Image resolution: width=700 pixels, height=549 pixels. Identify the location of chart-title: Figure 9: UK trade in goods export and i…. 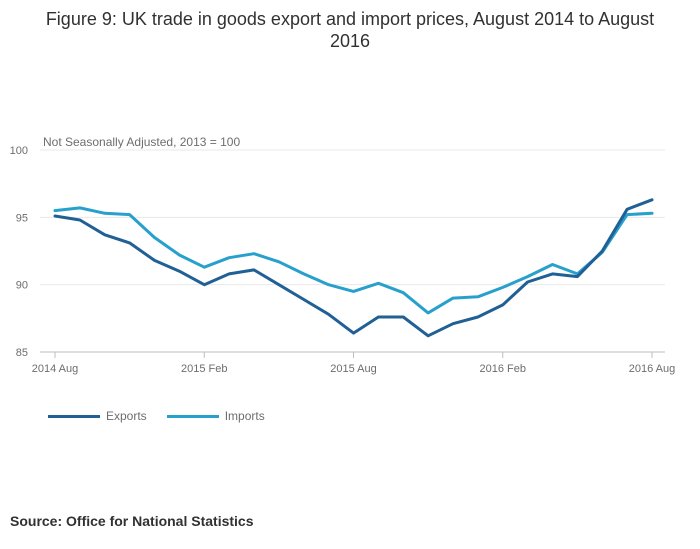
(350, 30).